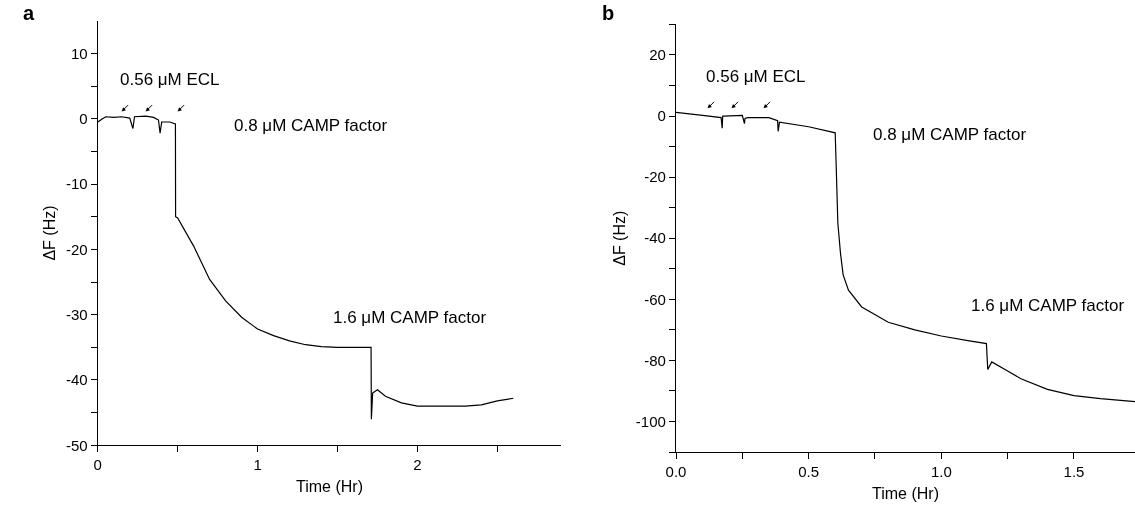 Image resolution: width=1135 pixels, height=527 pixels. Describe the element at coordinates (941, 472) in the screenshot. I see `x-tick-label: 1.0` at that location.